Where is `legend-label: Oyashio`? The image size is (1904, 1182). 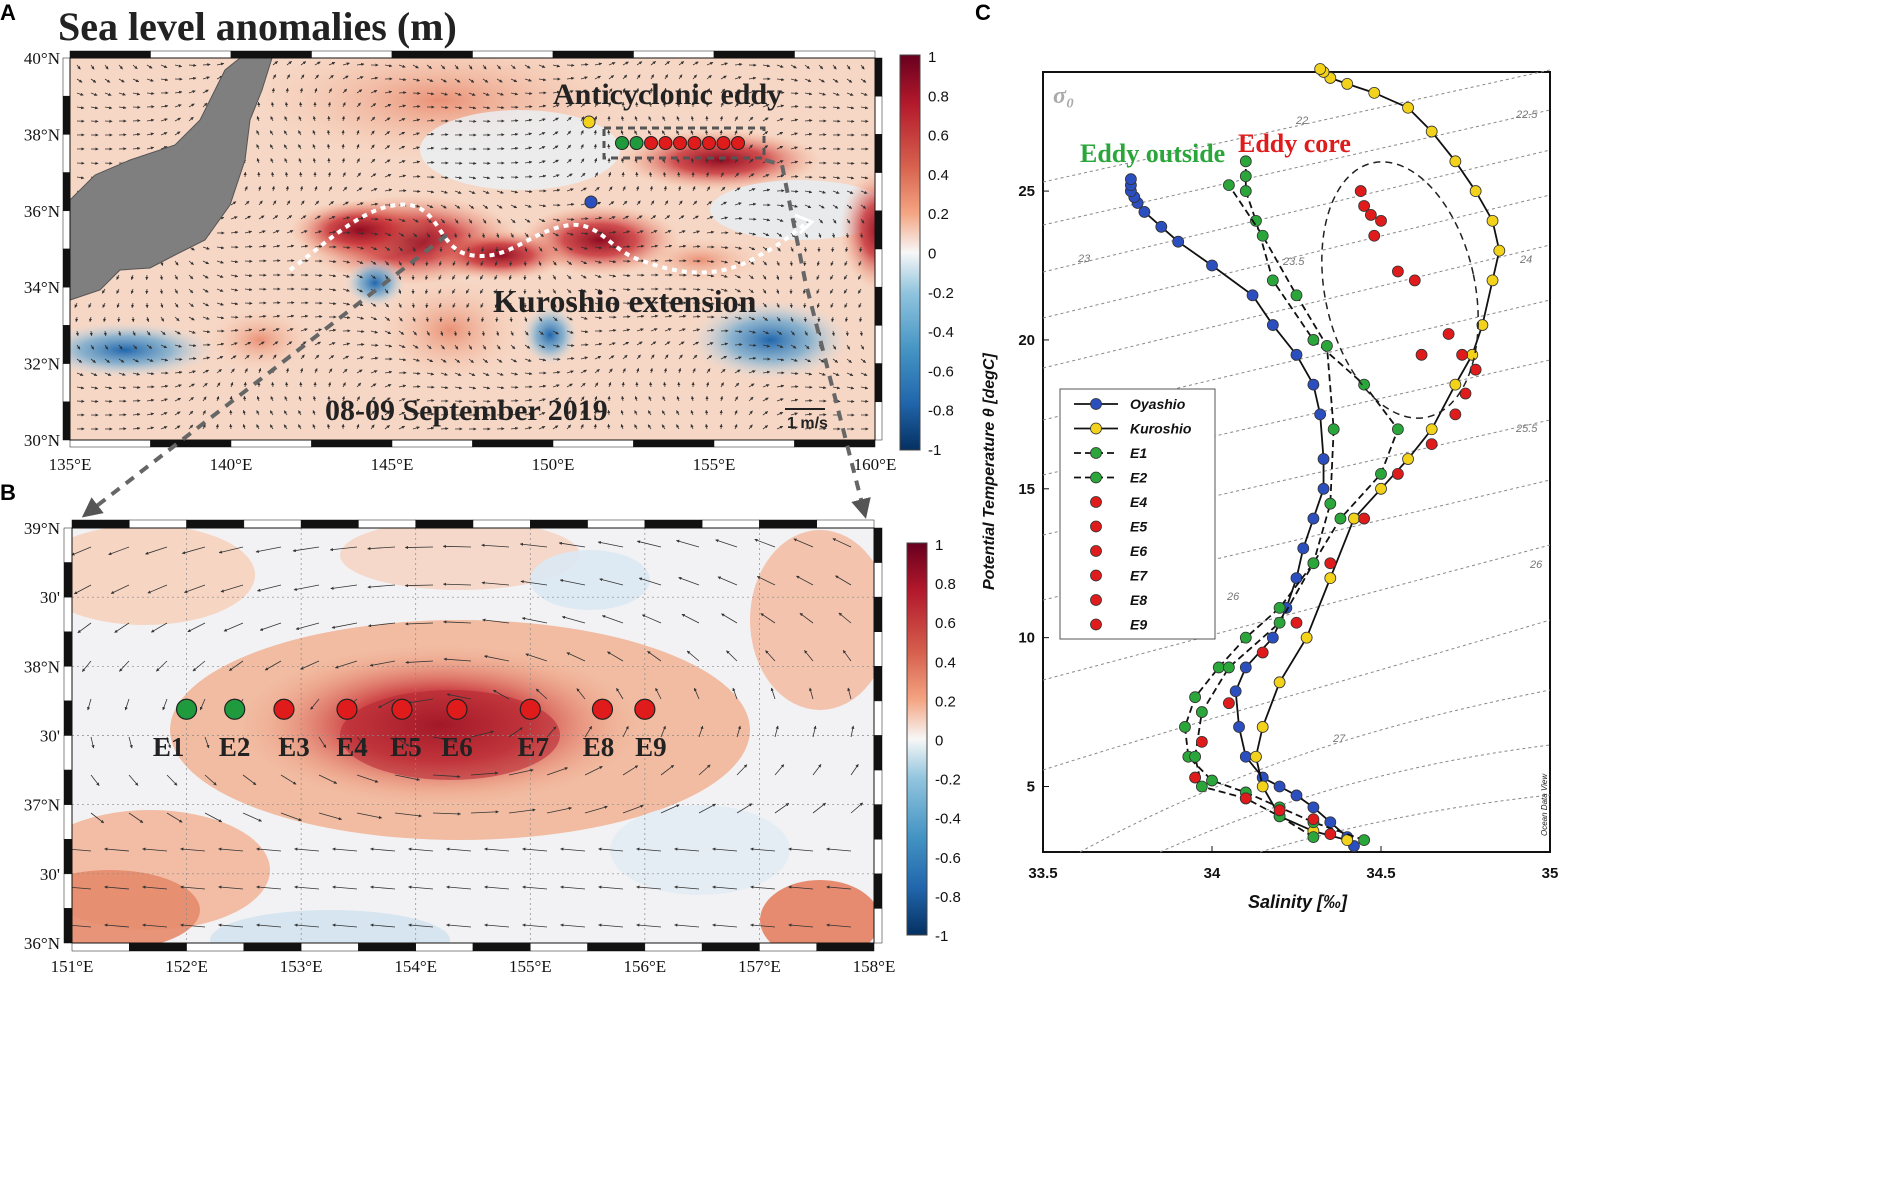
legend-label: Oyashio is located at coordinates (1158, 404).